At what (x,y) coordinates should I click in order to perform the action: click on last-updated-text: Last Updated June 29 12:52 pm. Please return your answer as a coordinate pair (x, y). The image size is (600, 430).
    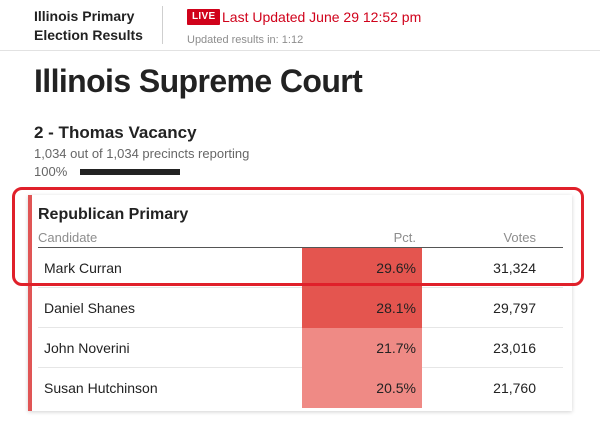
    Looking at the image, I should click on (322, 17).